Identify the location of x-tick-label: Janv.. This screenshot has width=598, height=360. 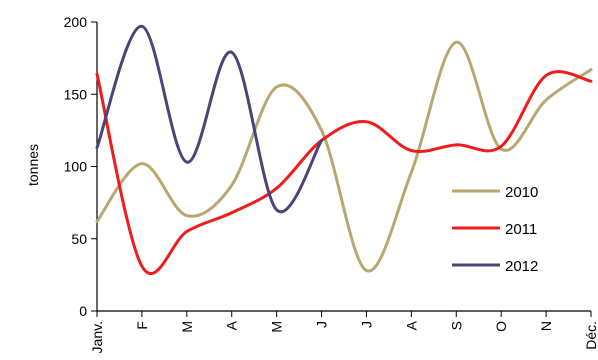
(97, 337).